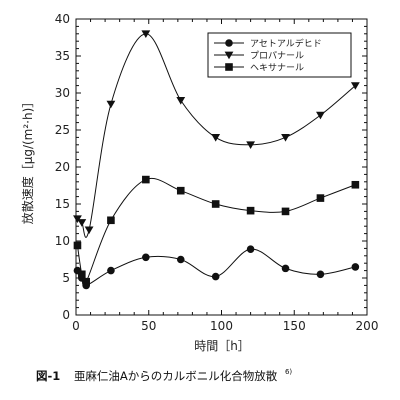  Describe the element at coordinates (62, 204) in the screenshot. I see `y-tick-label: 15` at that location.